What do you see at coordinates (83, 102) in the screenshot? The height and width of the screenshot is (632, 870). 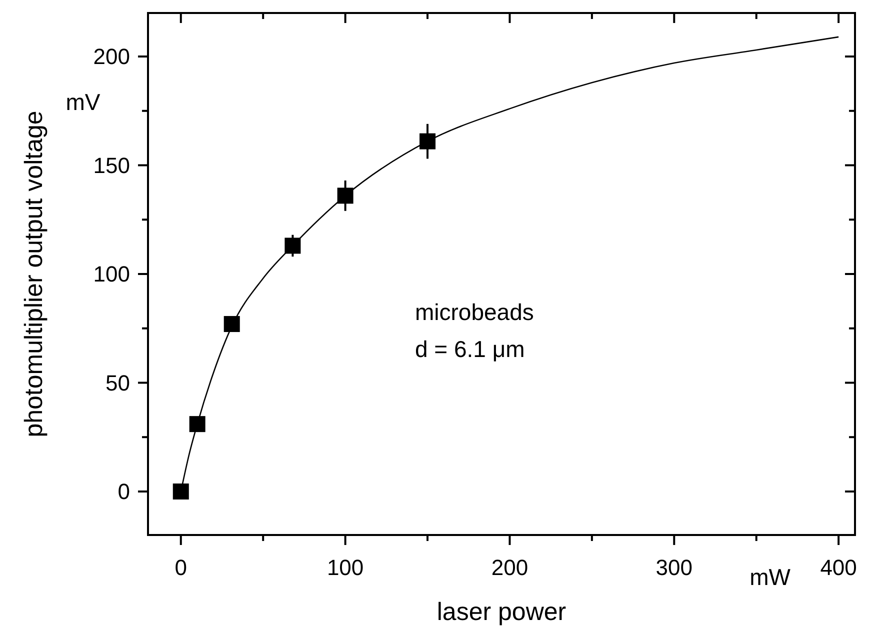 I see `text: mV` at bounding box center [83, 102].